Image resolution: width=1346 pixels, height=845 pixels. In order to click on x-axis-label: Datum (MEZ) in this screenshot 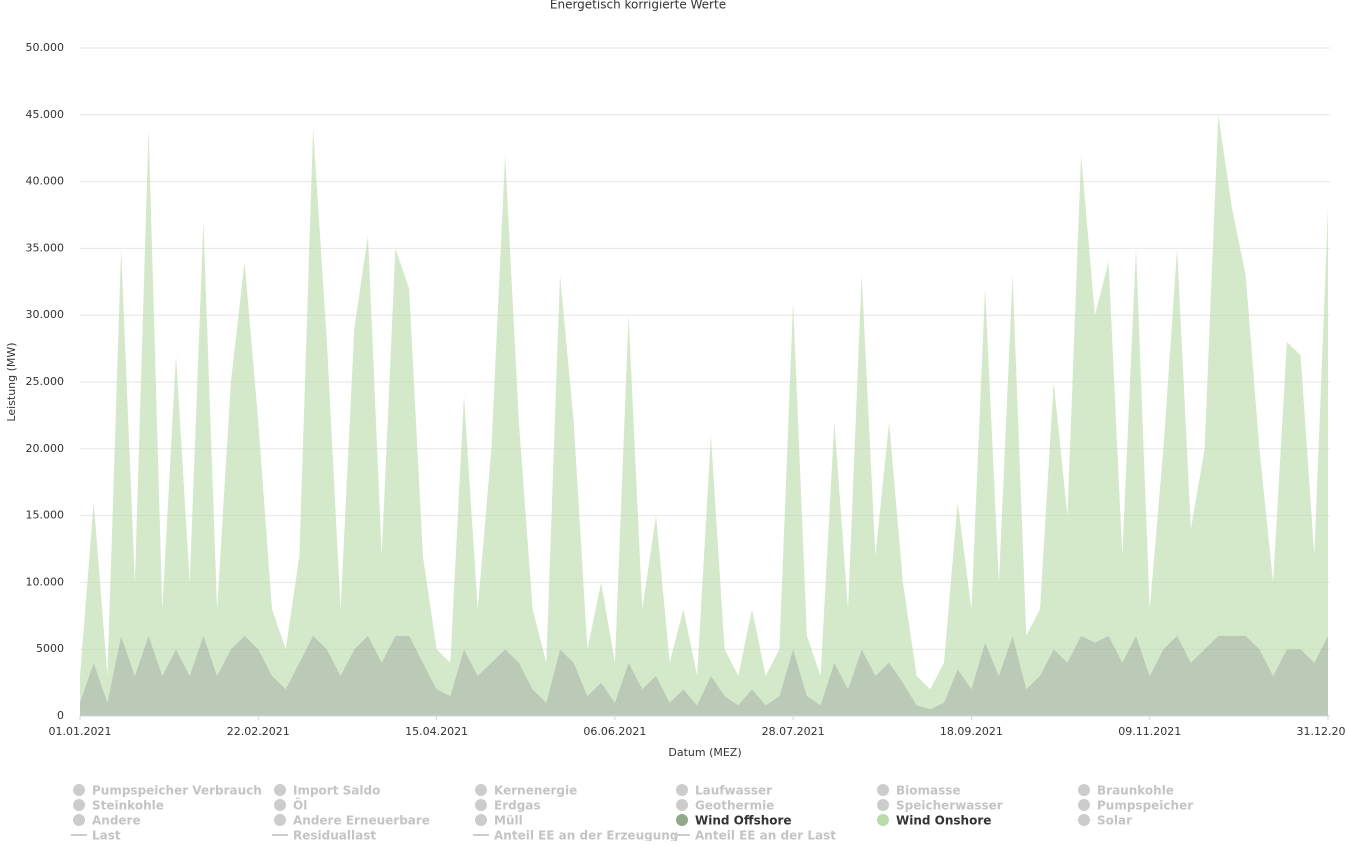, I will do `click(704, 752)`.